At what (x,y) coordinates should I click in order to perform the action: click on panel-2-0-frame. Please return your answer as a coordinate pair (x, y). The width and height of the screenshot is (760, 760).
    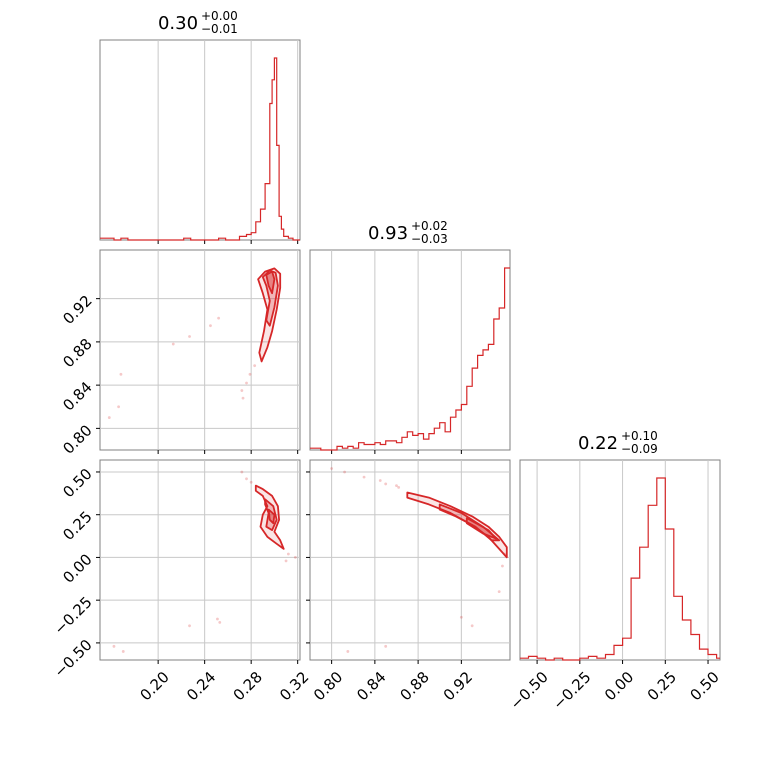
    Looking at the image, I should click on (200, 560).